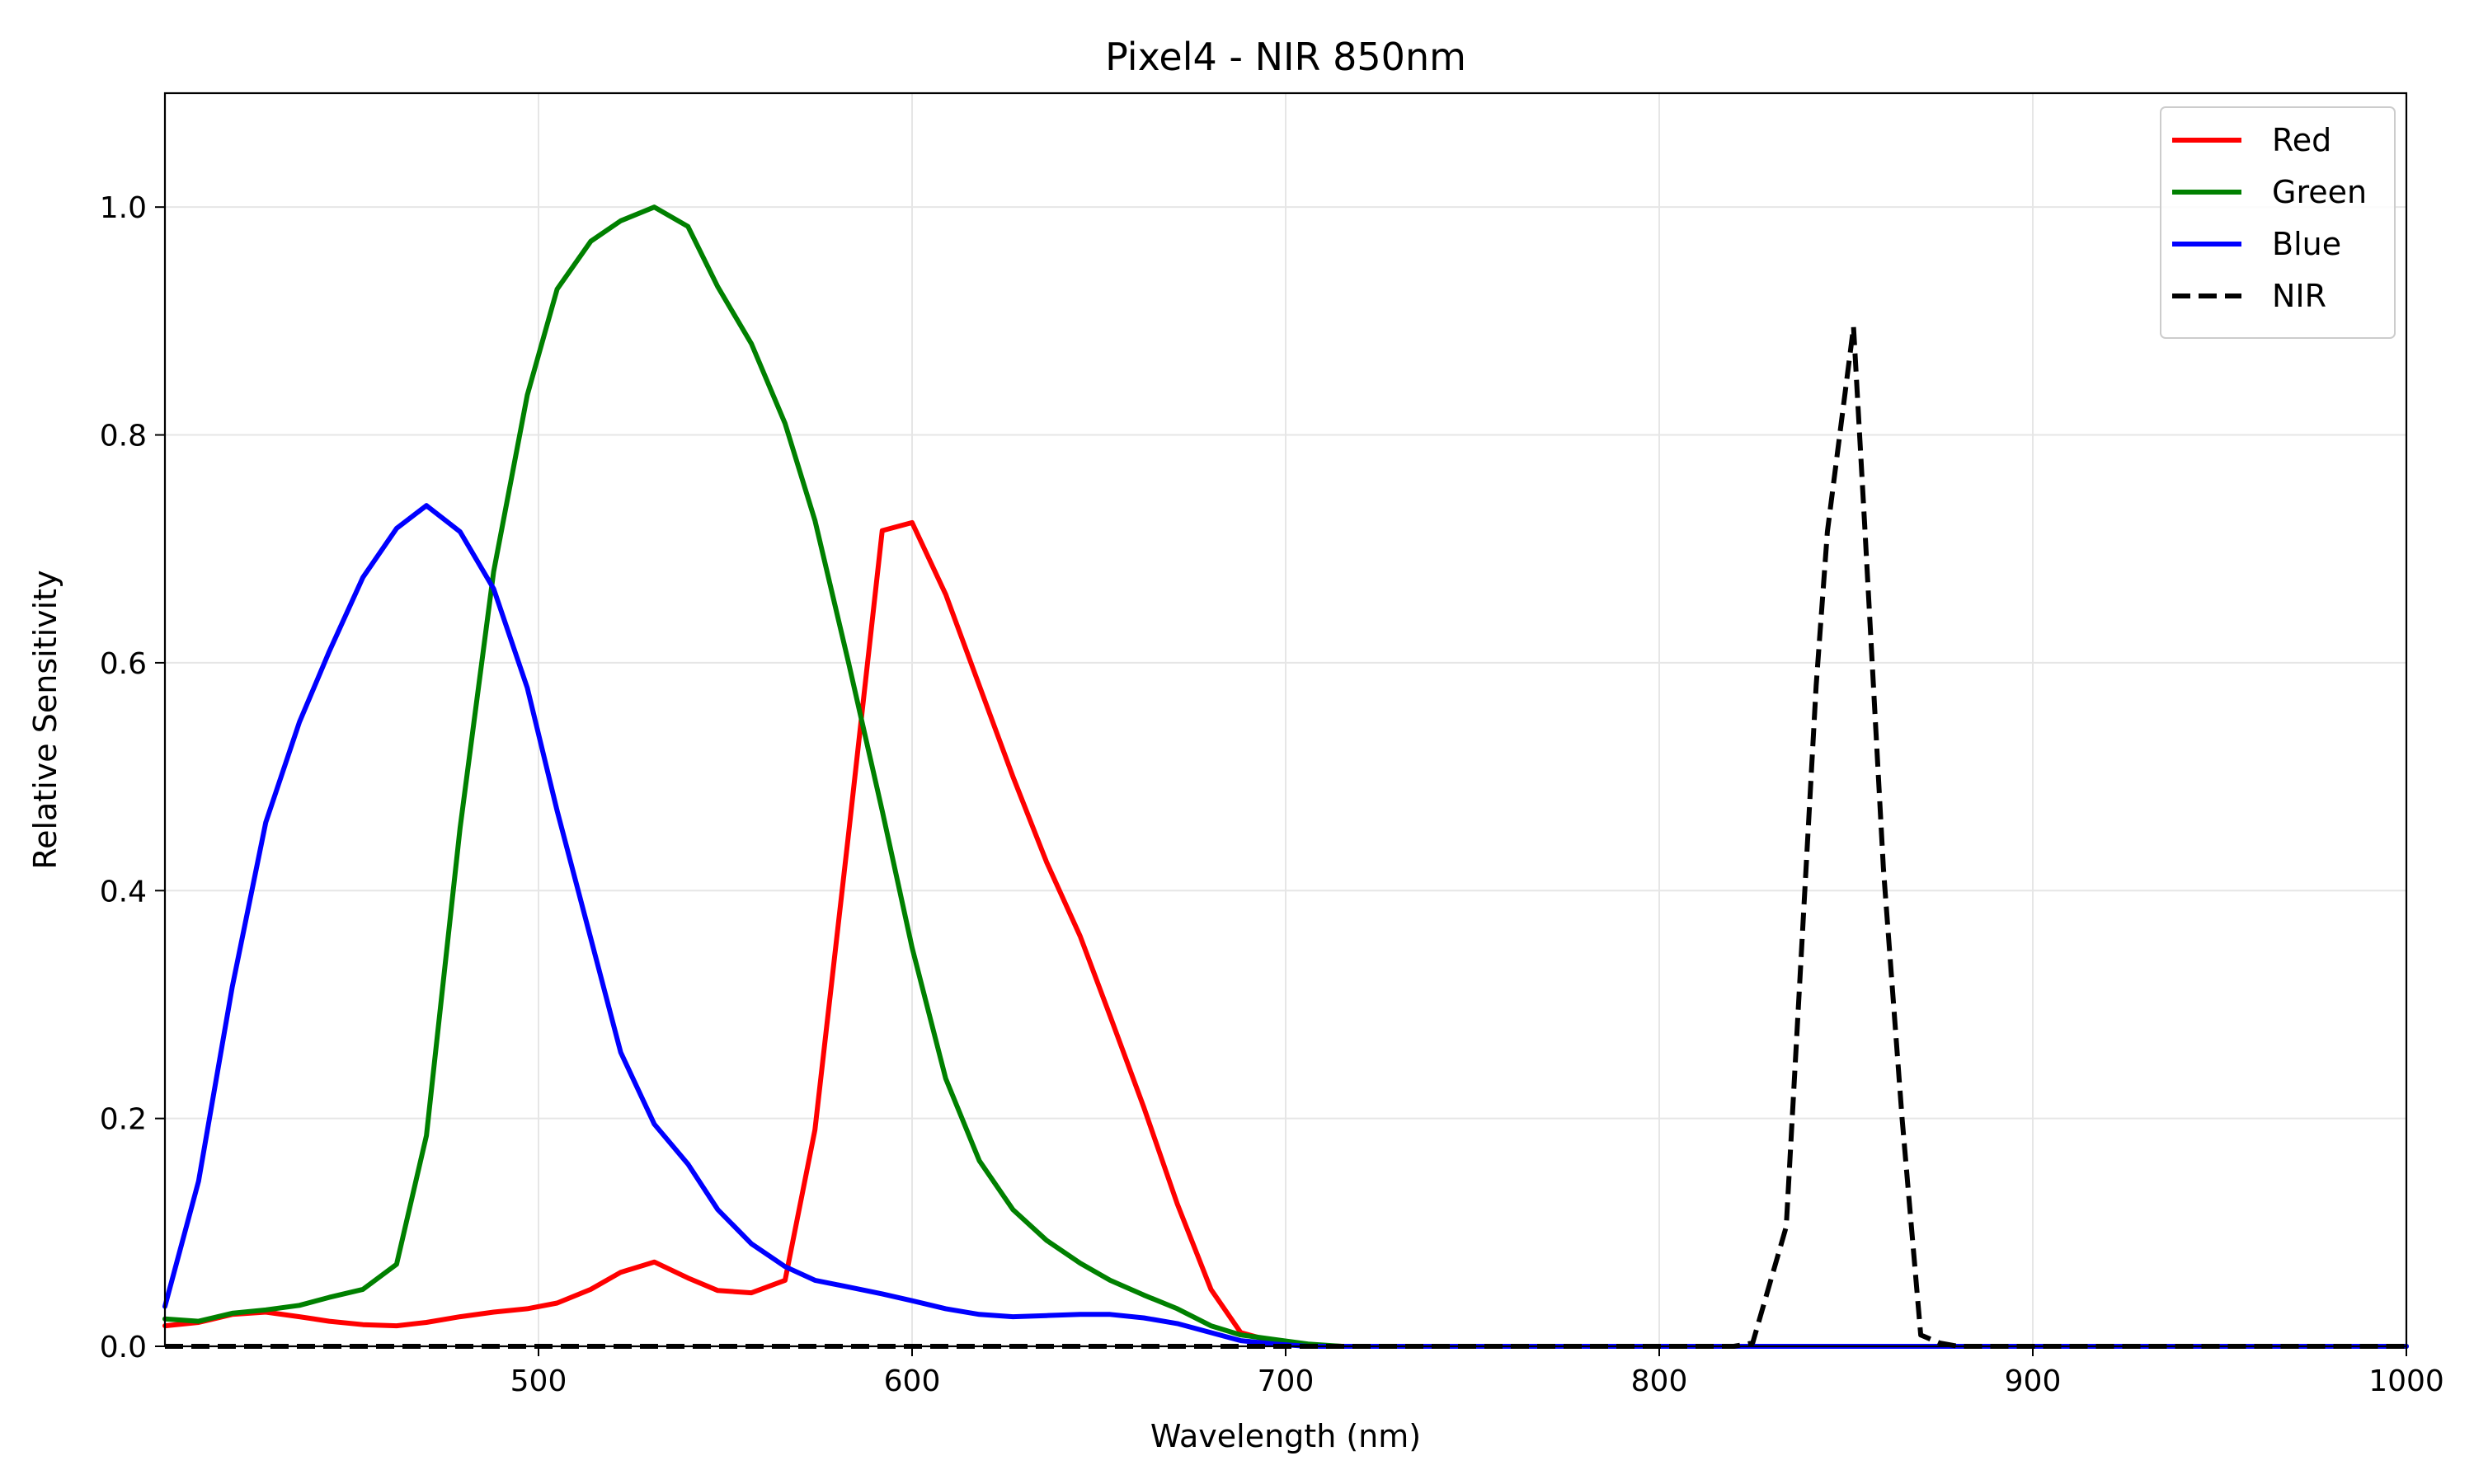  Describe the element at coordinates (1286, 1381) in the screenshot. I see `x-tick-label: 700` at that location.